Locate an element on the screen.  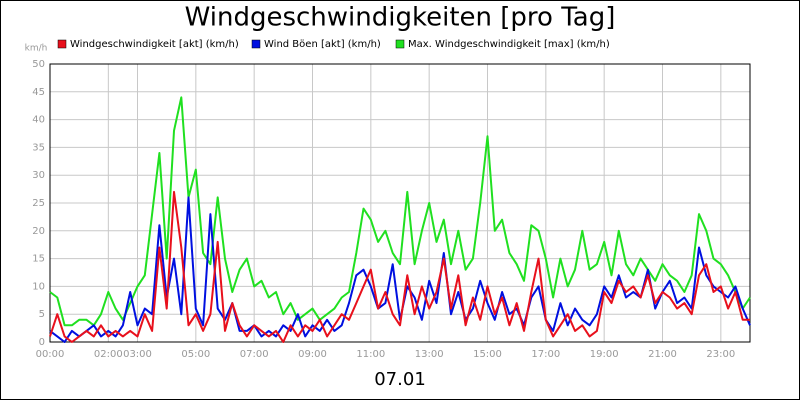
y-tick-label: 0 is located at coordinates (42, 342).